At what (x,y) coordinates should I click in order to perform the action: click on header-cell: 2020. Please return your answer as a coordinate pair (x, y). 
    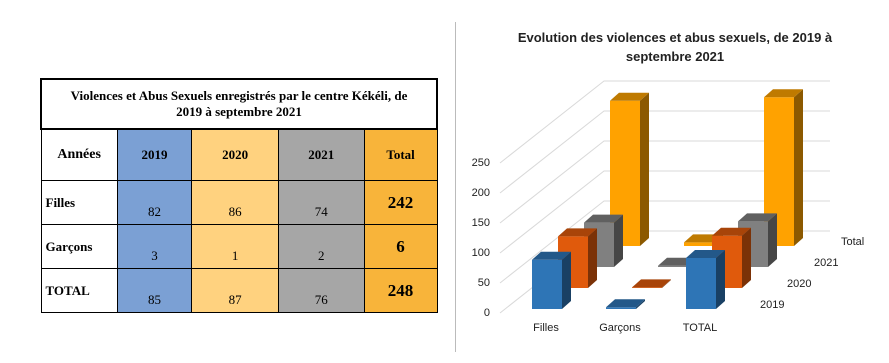
    Looking at the image, I should click on (235, 154).